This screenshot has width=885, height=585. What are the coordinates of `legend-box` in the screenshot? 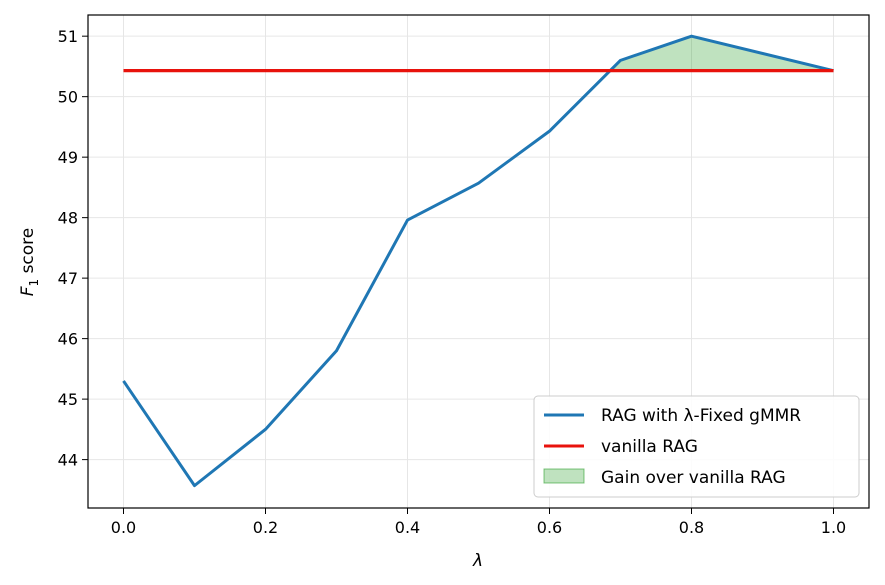 It's located at (696, 446).